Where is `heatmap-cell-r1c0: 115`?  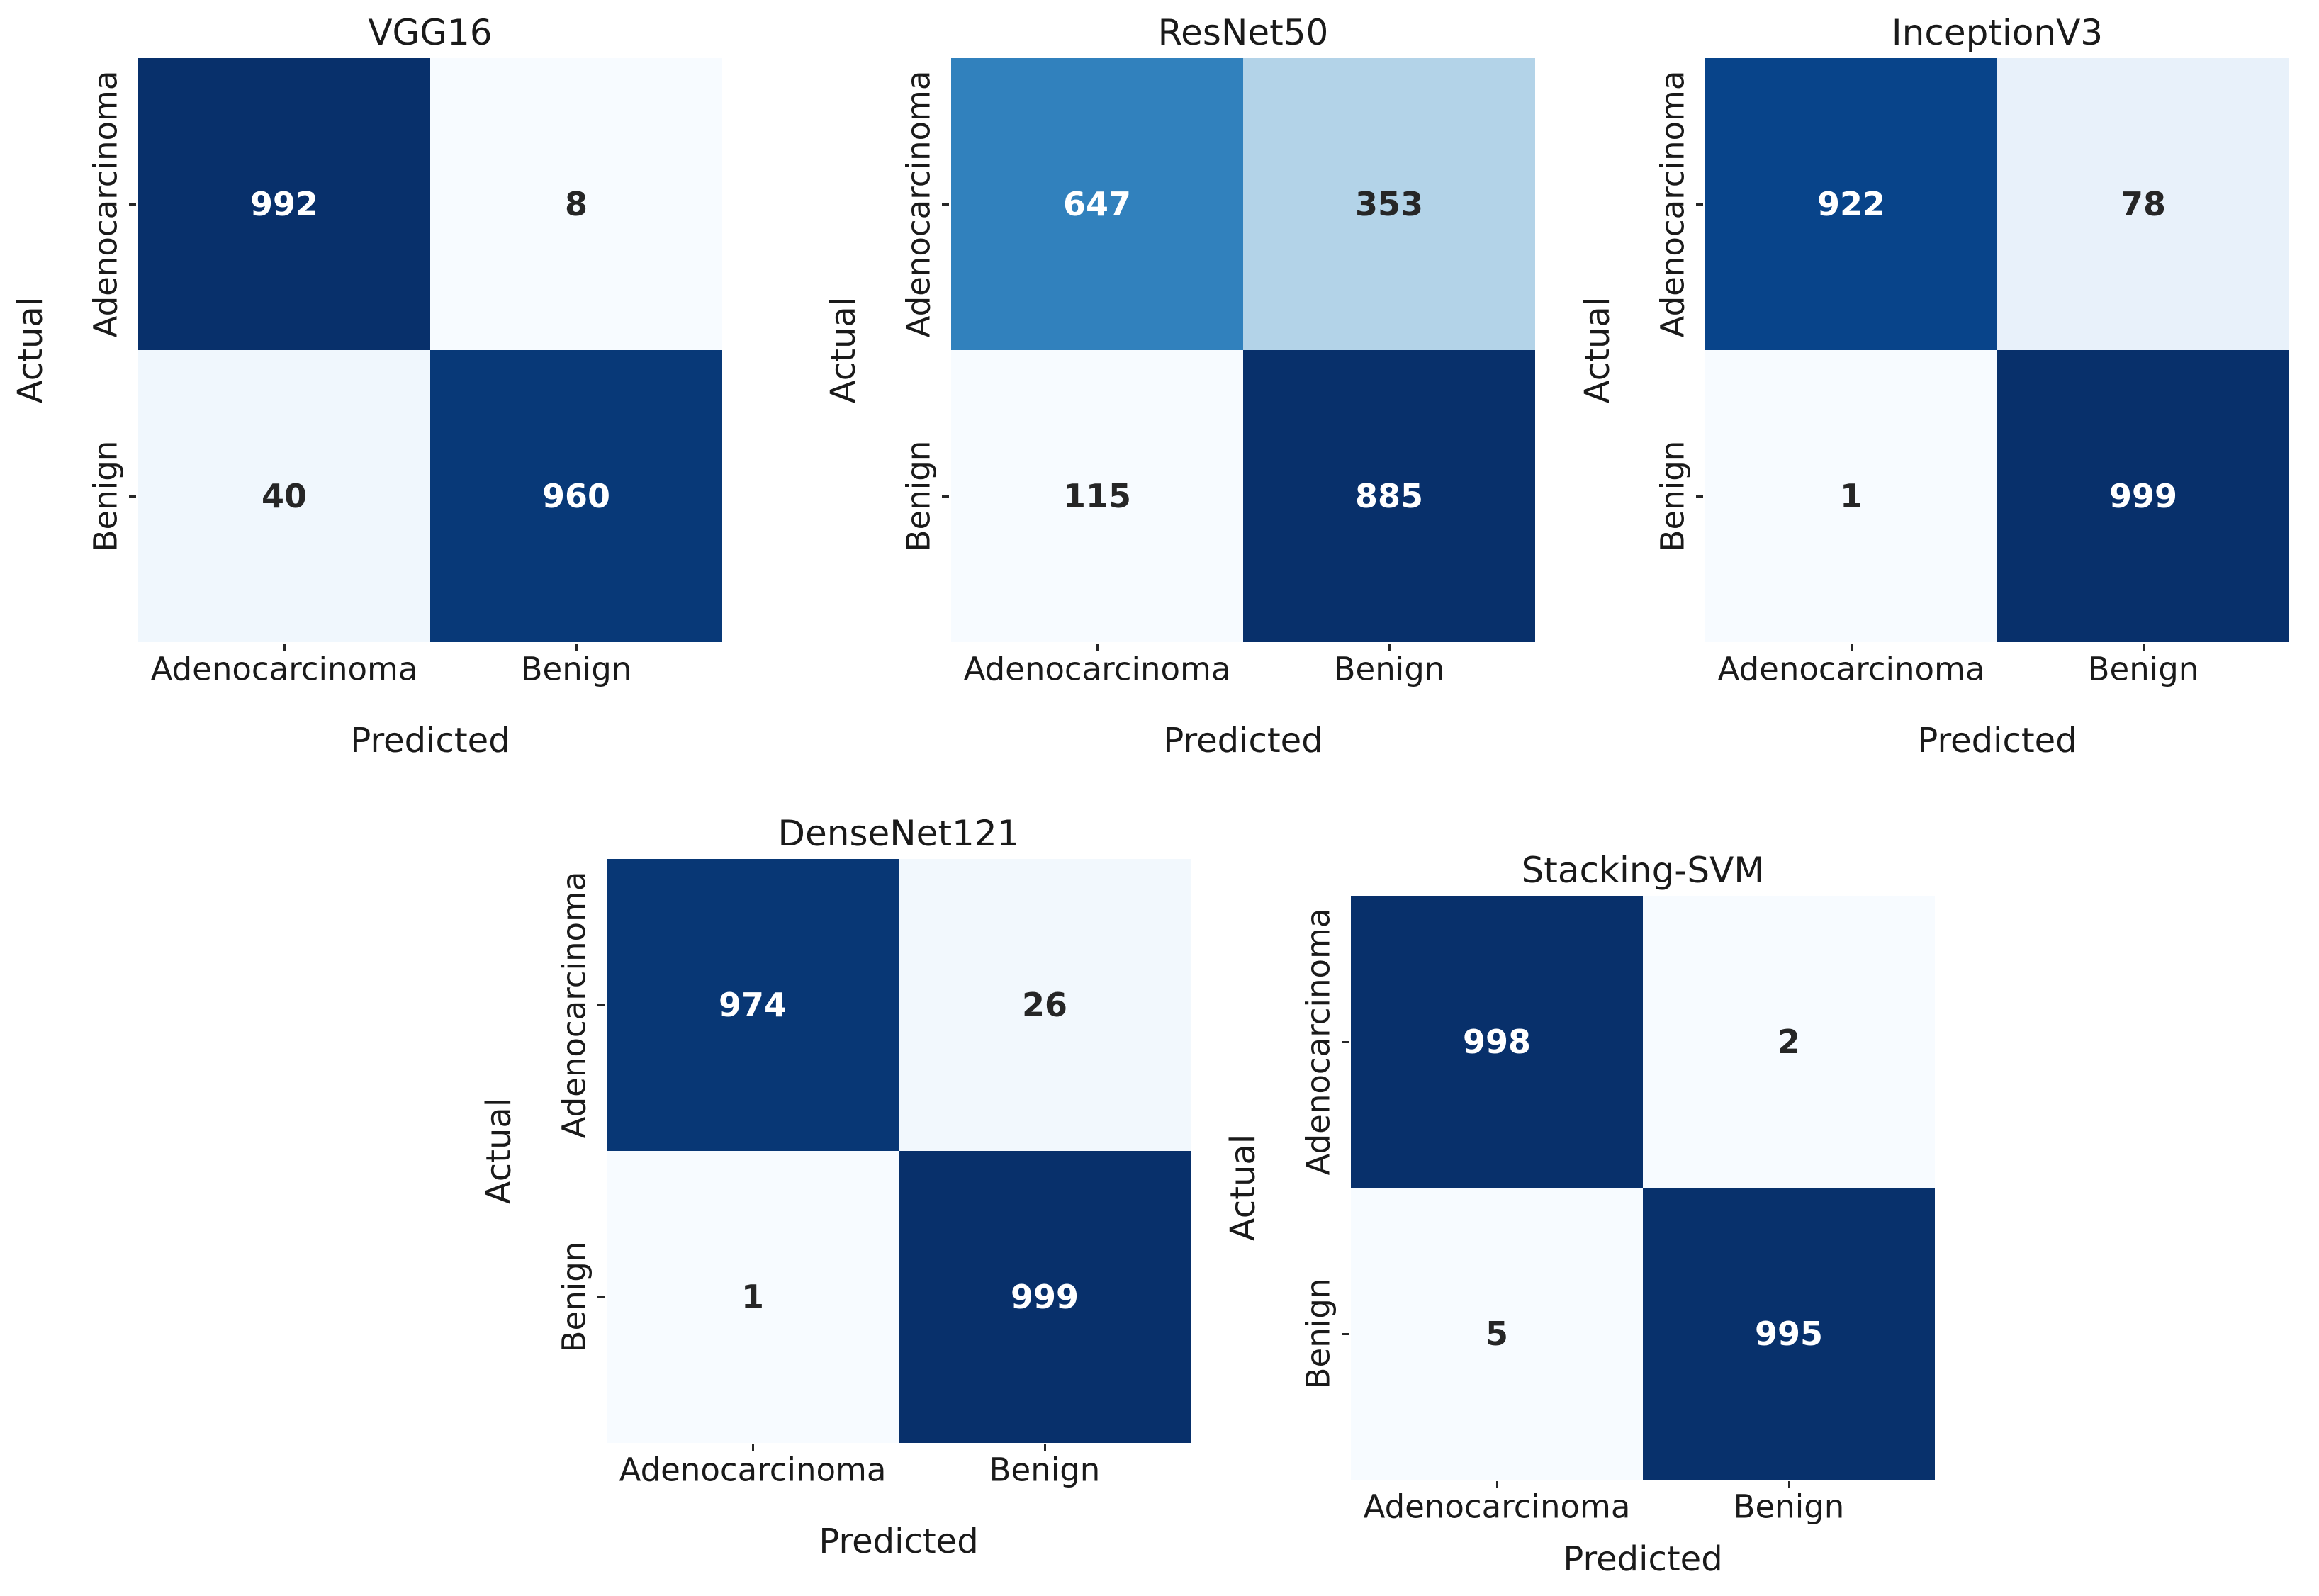
heatmap-cell-r1c0: 115 is located at coordinates (1097, 496).